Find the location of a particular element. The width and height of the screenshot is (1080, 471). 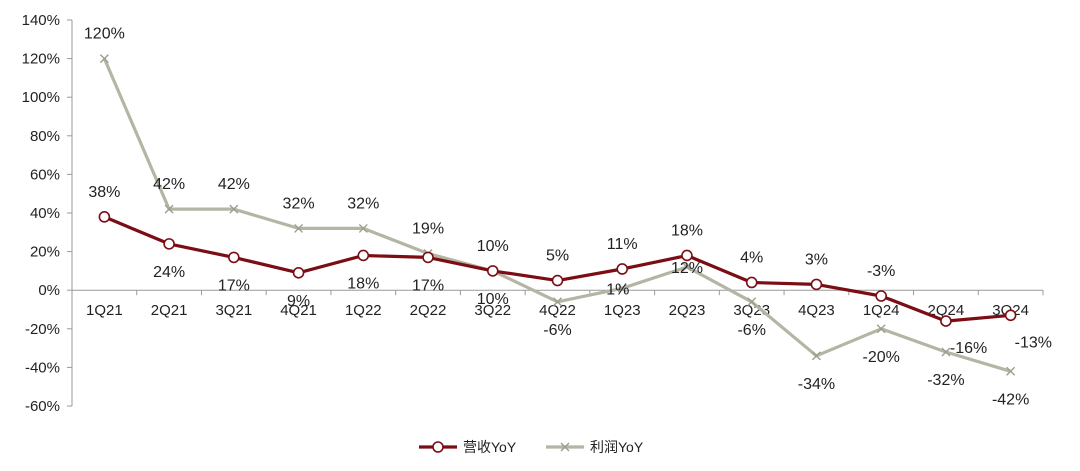

x-tick-label: 3Q23 is located at coordinates (751, 310).